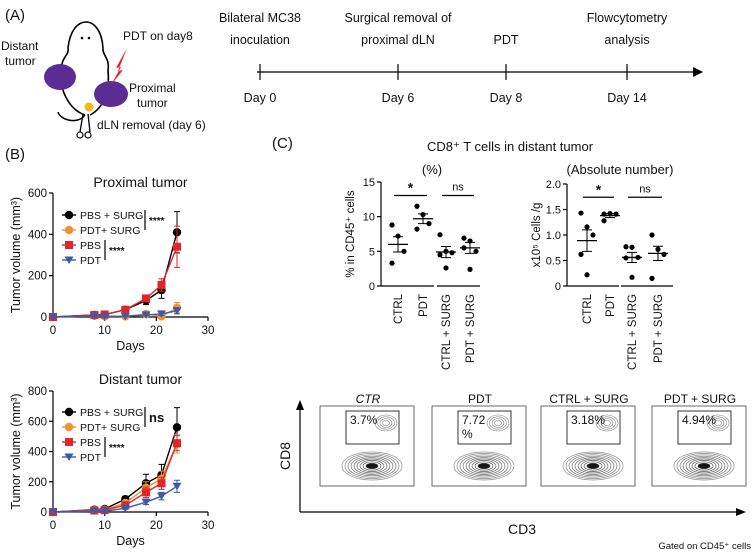  I want to click on timeline-event-label: Surgical removal of, so click(399, 18).